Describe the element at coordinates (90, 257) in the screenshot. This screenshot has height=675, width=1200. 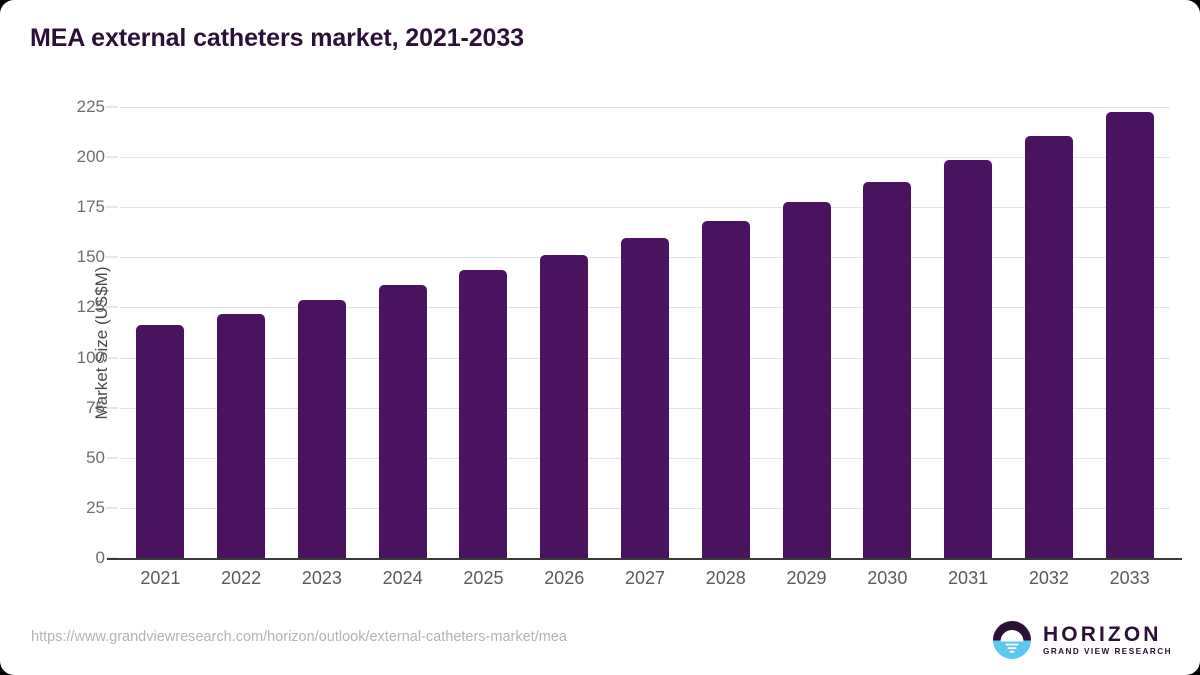
I see `y-tick-label: 150` at that location.